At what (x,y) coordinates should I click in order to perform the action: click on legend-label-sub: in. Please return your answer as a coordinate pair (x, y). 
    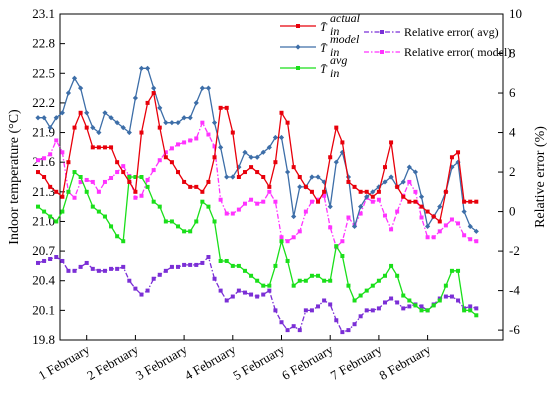
    Looking at the image, I should click on (334, 73).